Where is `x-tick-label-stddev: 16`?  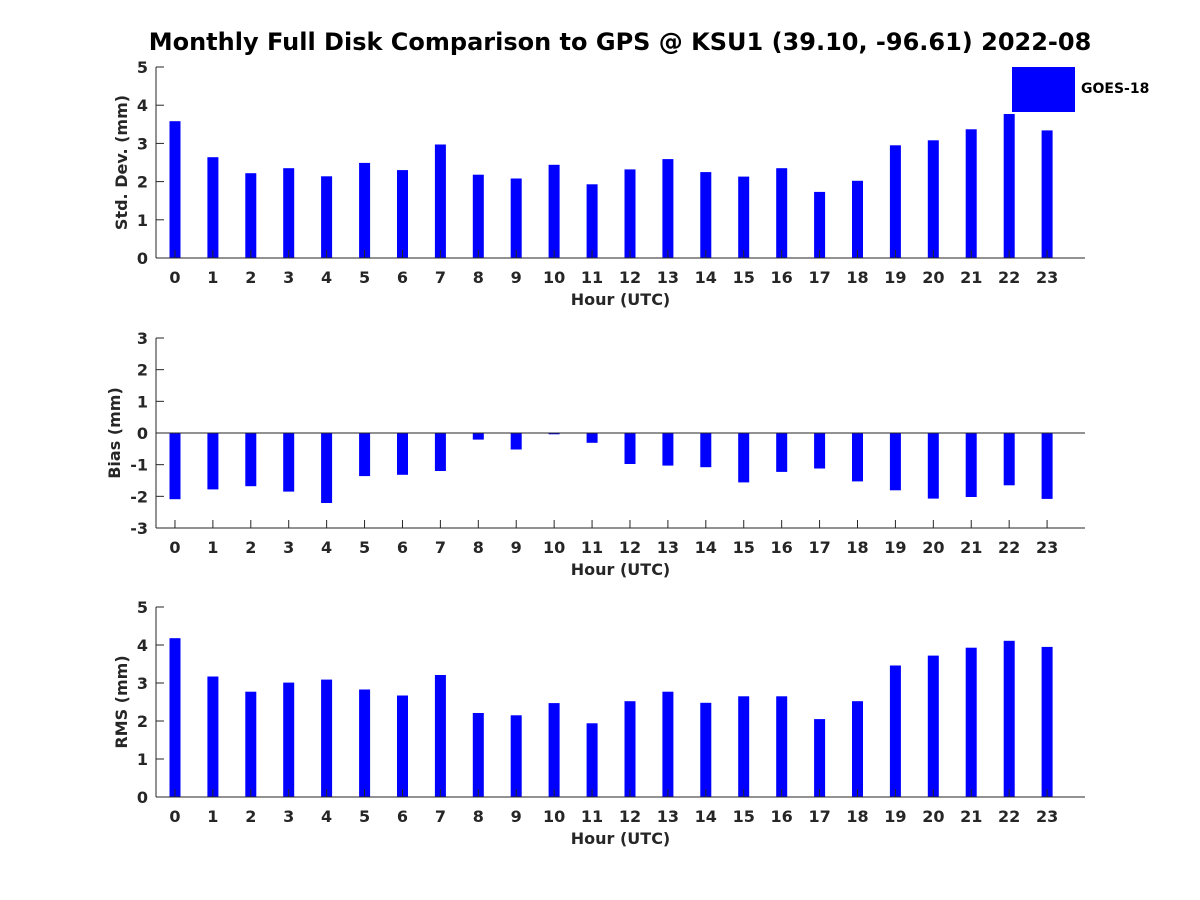 x-tick-label-stddev: 16 is located at coordinates (782, 277).